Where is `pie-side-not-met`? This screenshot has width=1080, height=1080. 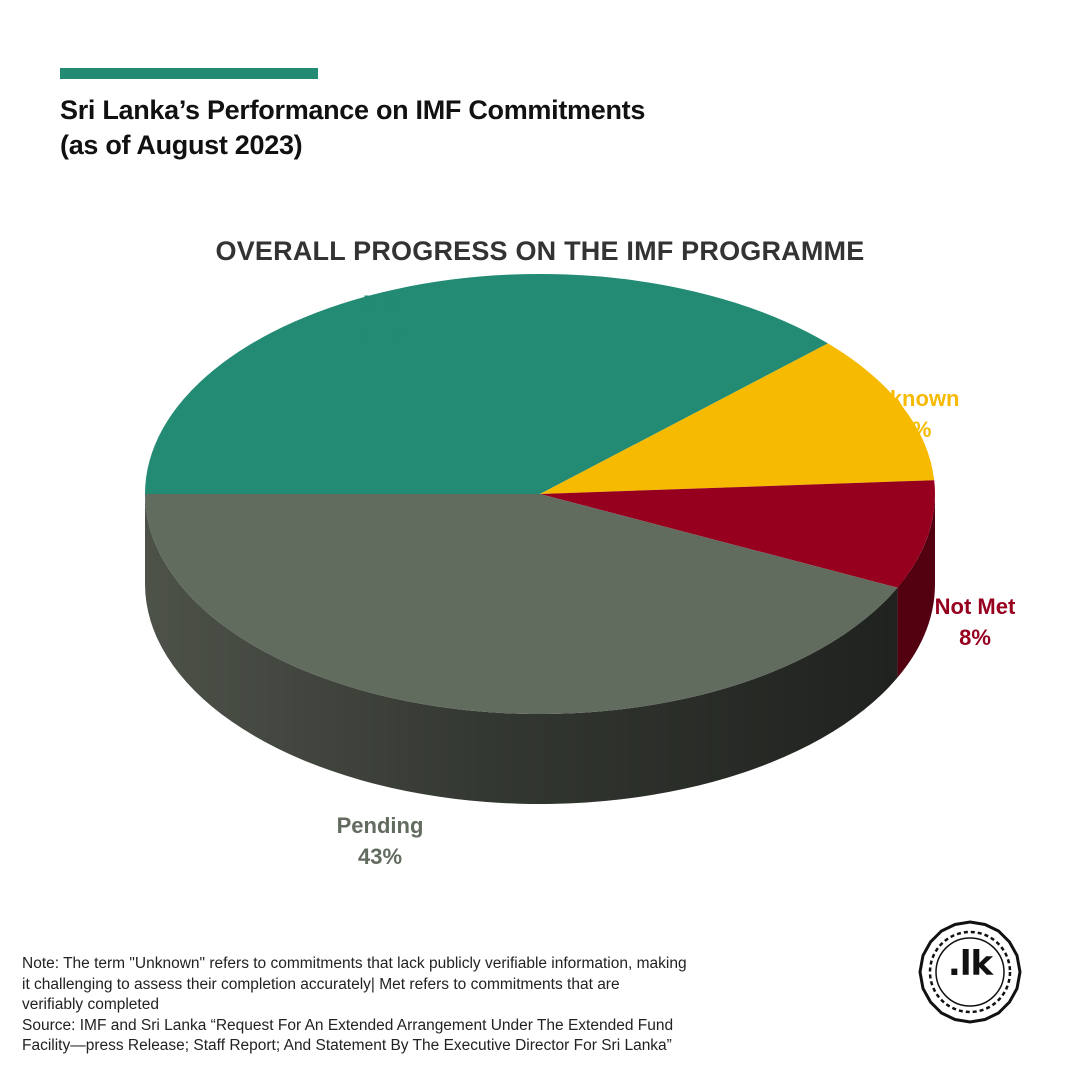
pie-side-not-met is located at coordinates (916, 586).